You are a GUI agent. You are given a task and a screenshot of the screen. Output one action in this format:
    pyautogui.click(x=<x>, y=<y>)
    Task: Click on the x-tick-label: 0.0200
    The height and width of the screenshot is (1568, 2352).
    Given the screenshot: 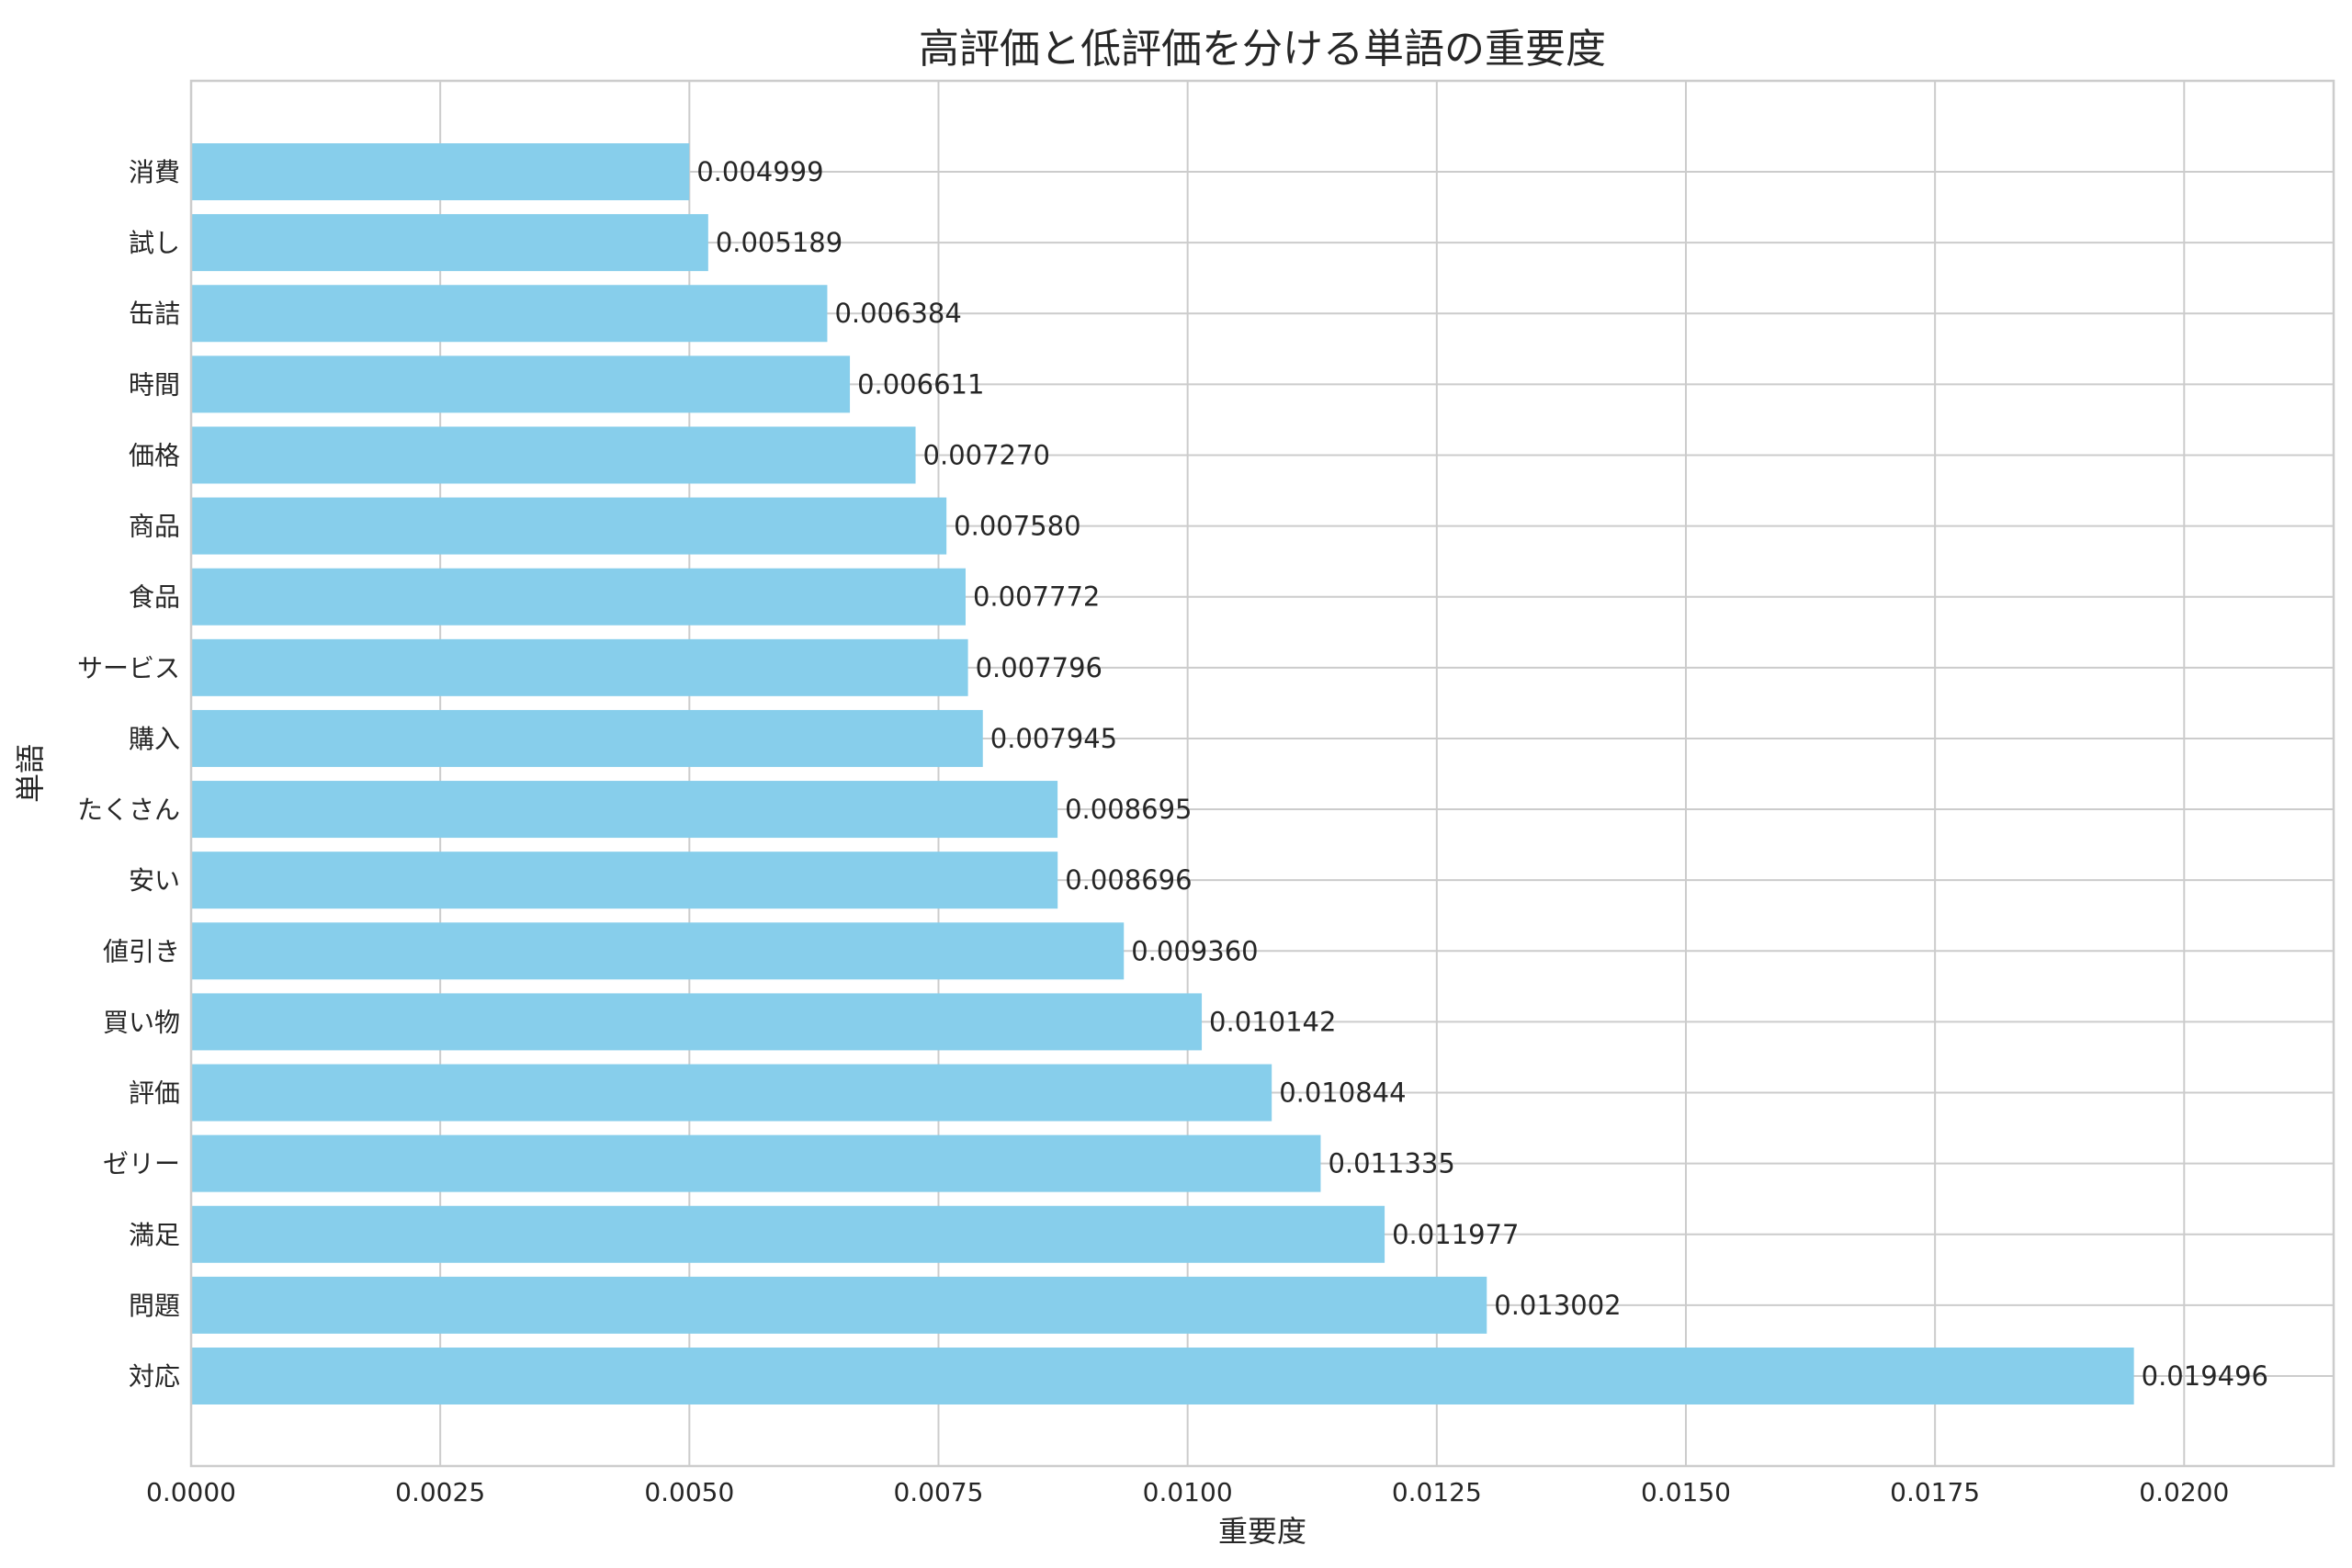 What is the action you would take?
    pyautogui.click(x=2184, y=1492)
    